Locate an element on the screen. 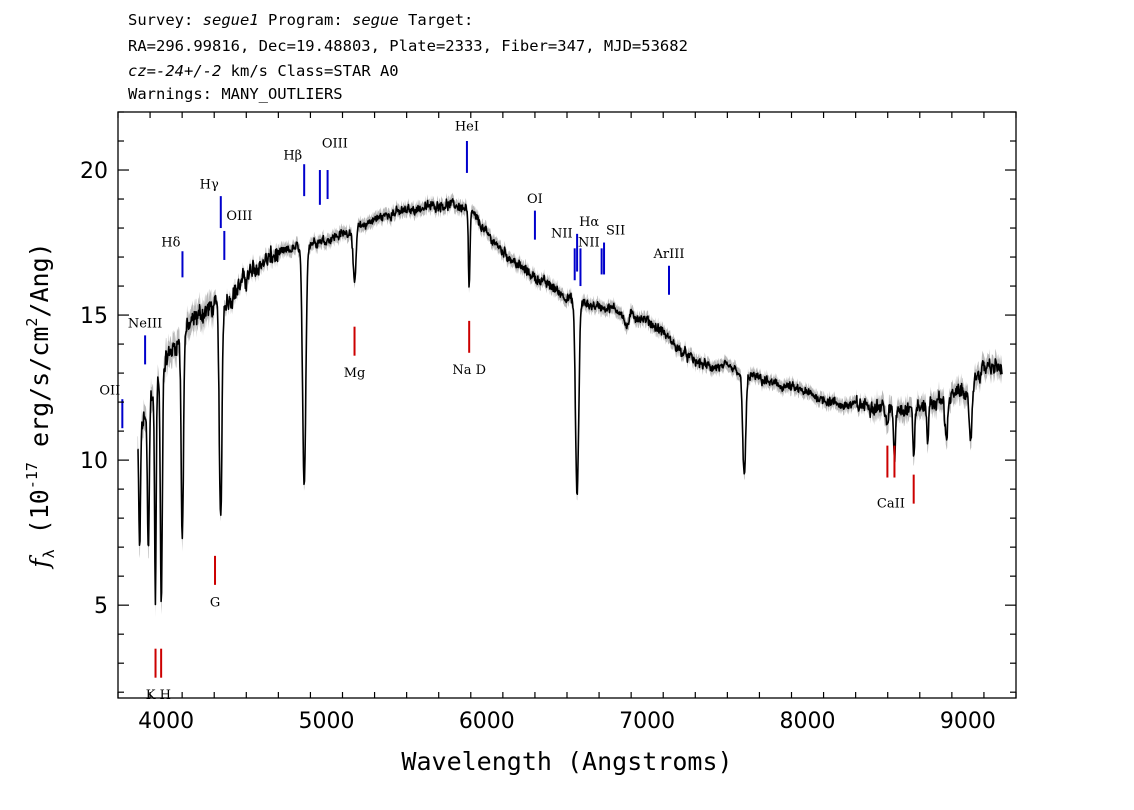 The image size is (1134, 810). header-line-1: Survey: segue1 Program: segue Target: is located at coordinates (300, 20).